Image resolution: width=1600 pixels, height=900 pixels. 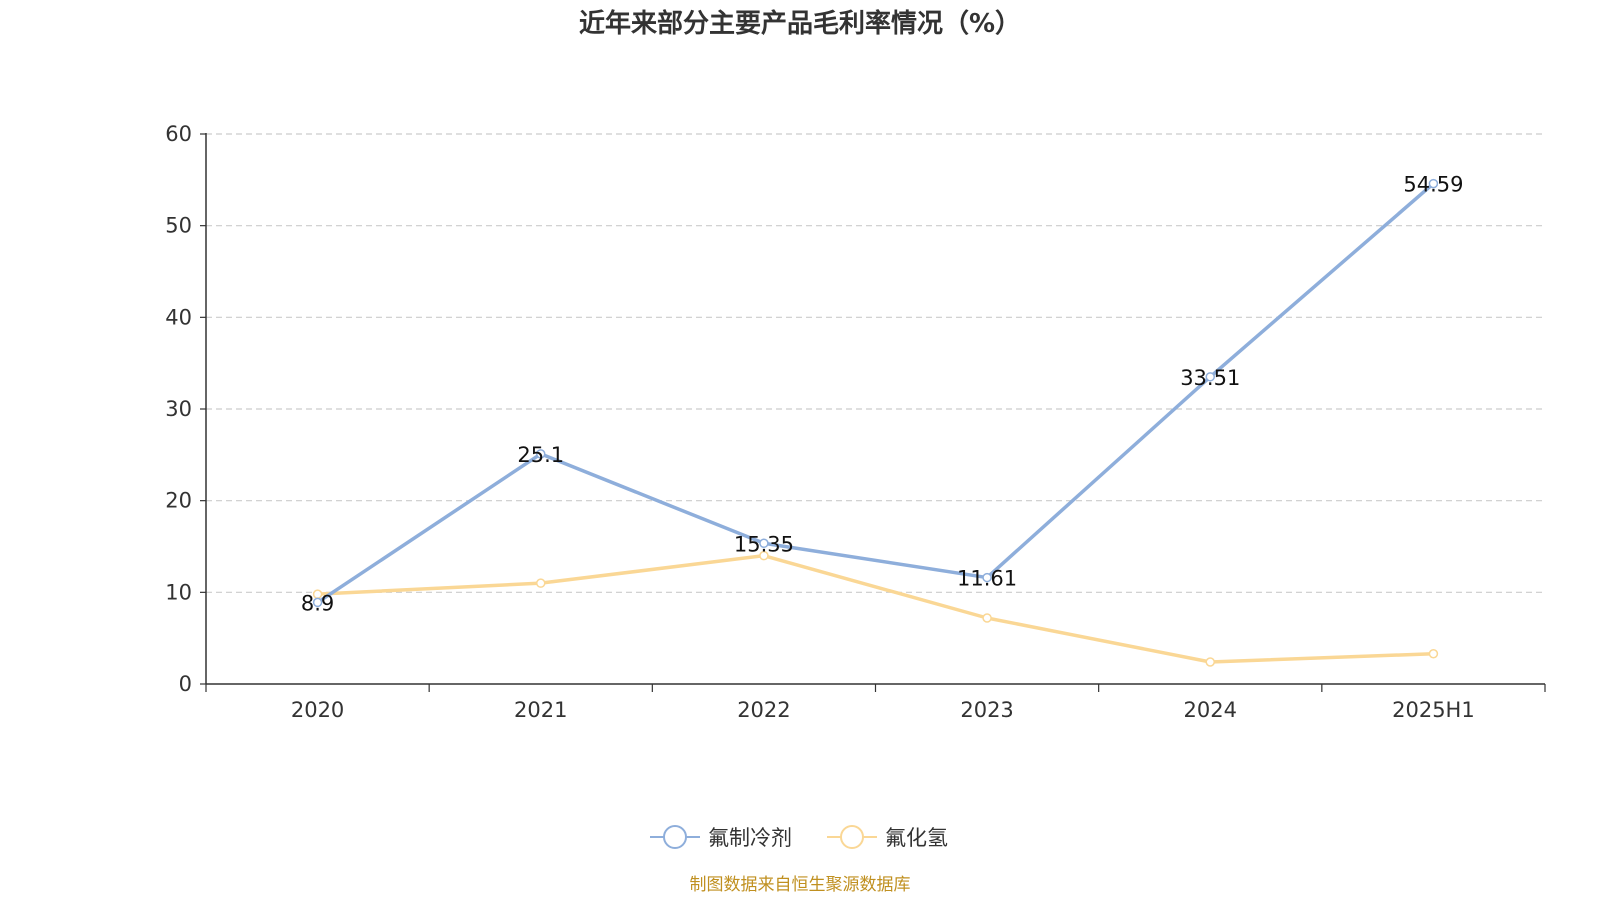 I want to click on x-tick-label: 2022, so click(x=763, y=710).